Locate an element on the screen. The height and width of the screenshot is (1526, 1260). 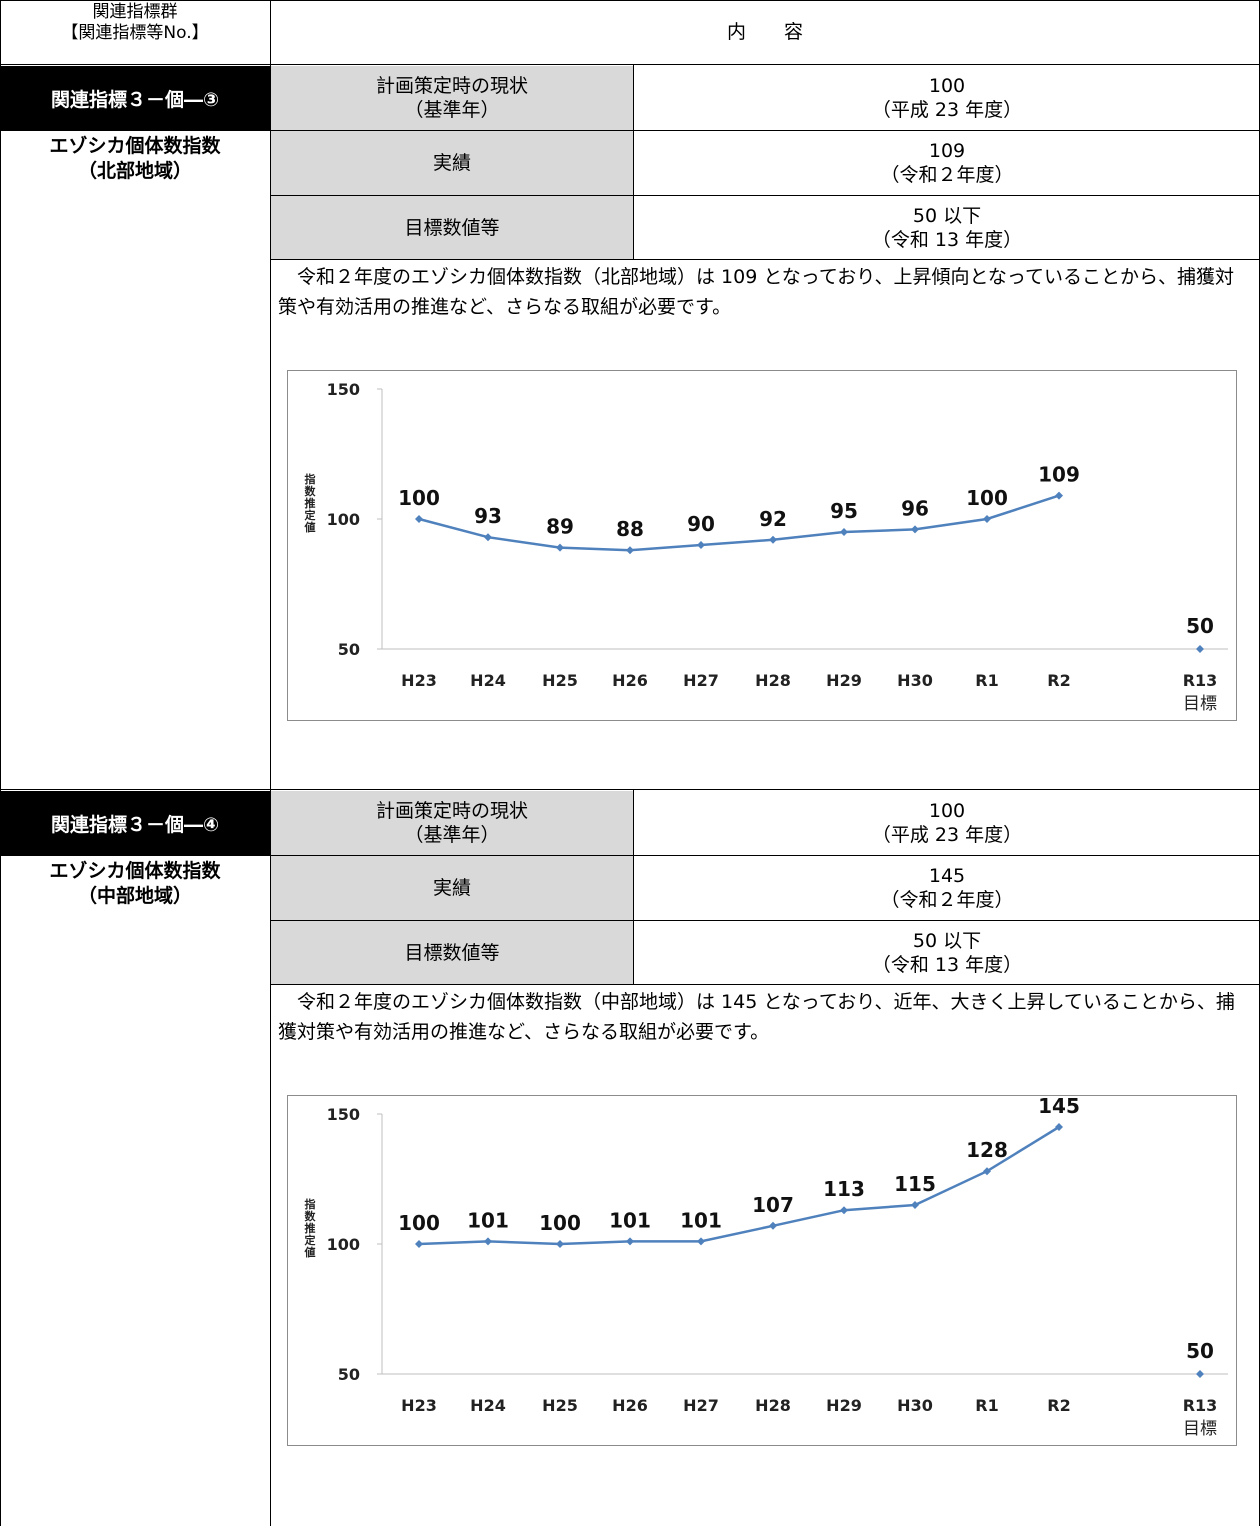
x-tick-label: H24 is located at coordinates (488, 1405).